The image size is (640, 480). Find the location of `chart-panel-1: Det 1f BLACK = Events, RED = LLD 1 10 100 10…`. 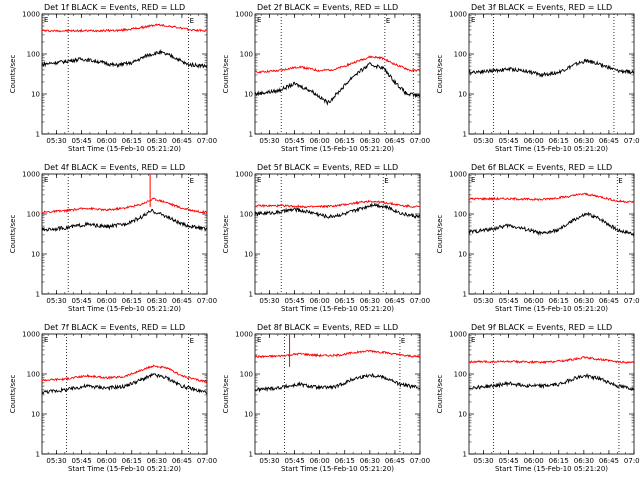

chart-panel-1: Det 1f BLACK = Events, RED = LLD 1 10 100 10… is located at coordinates (113, 78).